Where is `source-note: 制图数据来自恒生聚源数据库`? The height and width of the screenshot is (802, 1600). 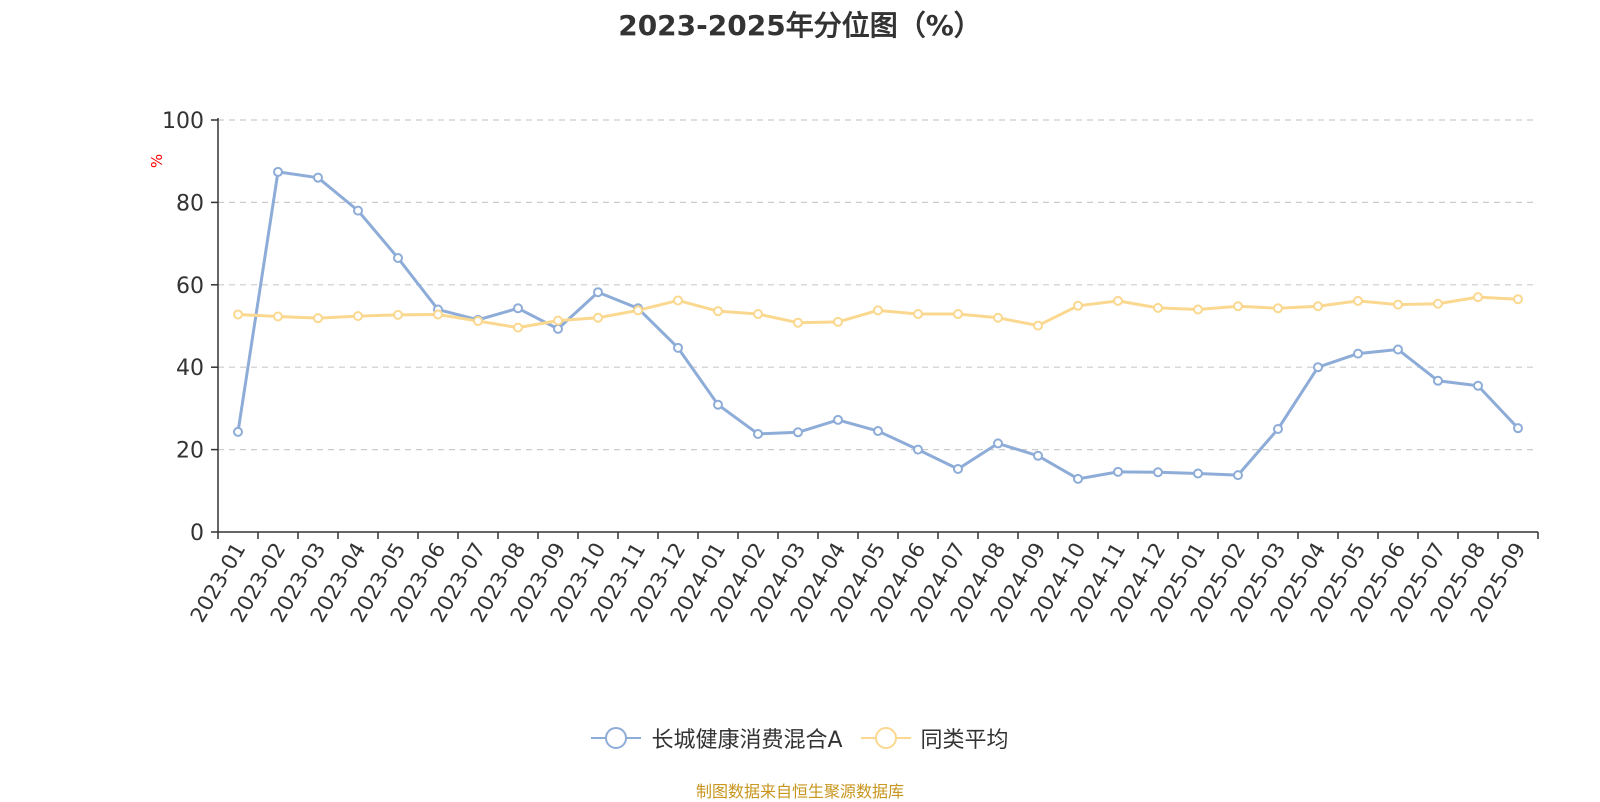 source-note: 制图数据来自恒生聚源数据库 is located at coordinates (799, 791).